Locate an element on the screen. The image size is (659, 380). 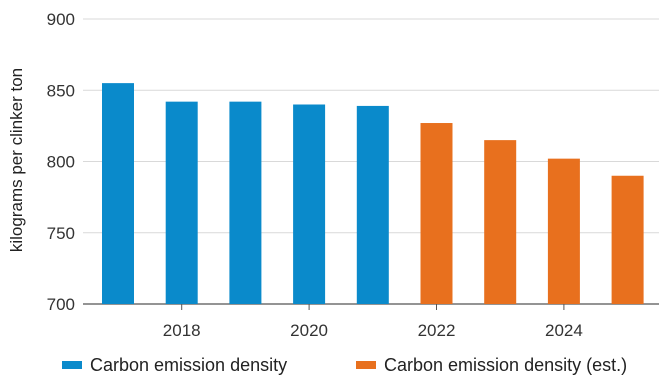
x-tick-label: 2024 is located at coordinates (564, 330).